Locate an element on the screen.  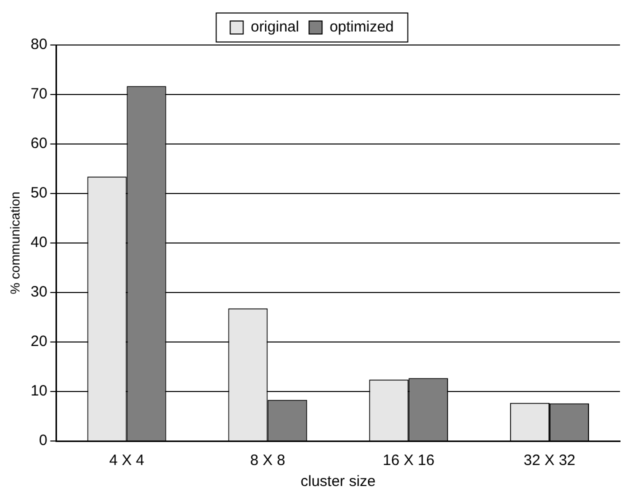
x-tick-label: 32 X 32 is located at coordinates (550, 461).